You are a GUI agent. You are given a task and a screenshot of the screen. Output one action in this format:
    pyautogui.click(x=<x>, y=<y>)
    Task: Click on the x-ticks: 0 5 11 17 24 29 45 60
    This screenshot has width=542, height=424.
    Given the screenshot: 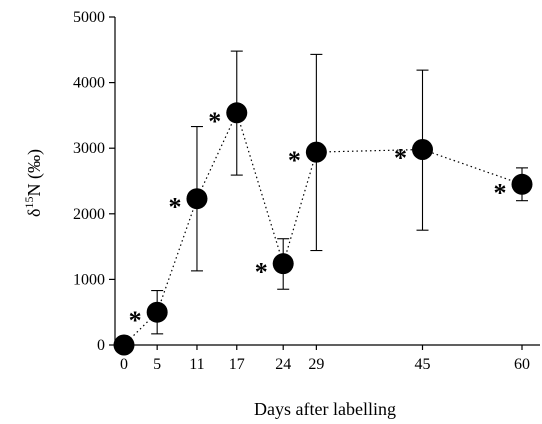 What is the action you would take?
    pyautogui.click(x=325, y=359)
    